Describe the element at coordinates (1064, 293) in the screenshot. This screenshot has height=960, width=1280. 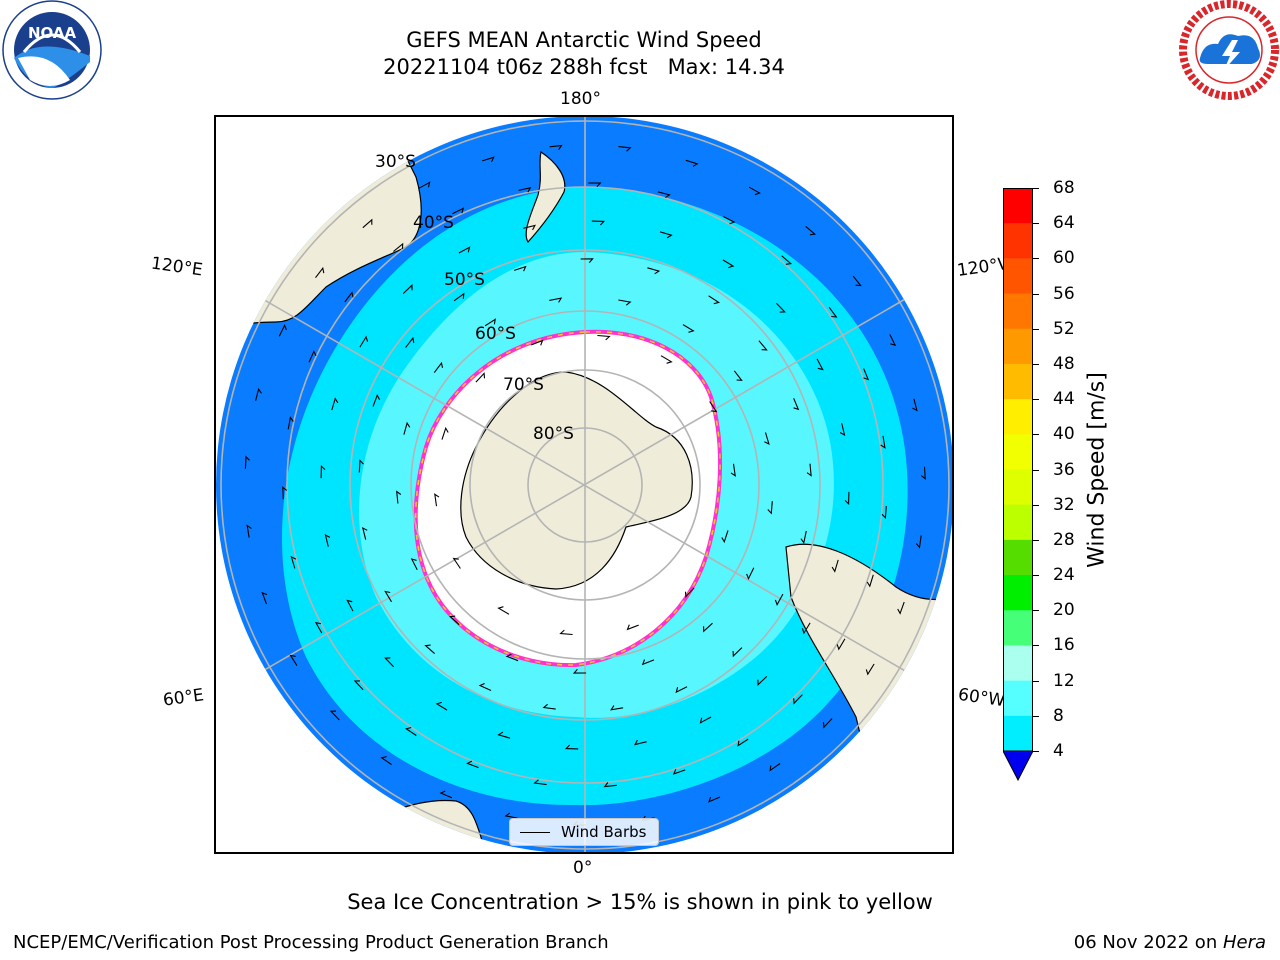
I see `colorbar-tick-label: 56` at that location.